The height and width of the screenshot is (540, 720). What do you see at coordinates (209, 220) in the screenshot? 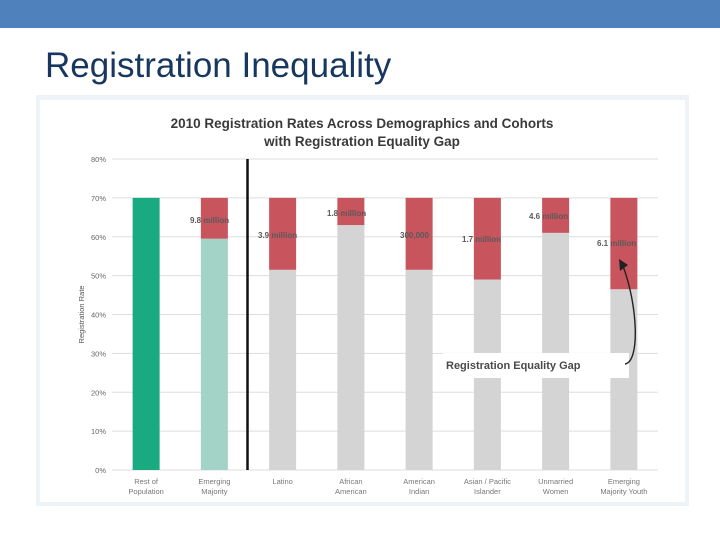
I see `gap-value-label: 9.8 million` at bounding box center [209, 220].